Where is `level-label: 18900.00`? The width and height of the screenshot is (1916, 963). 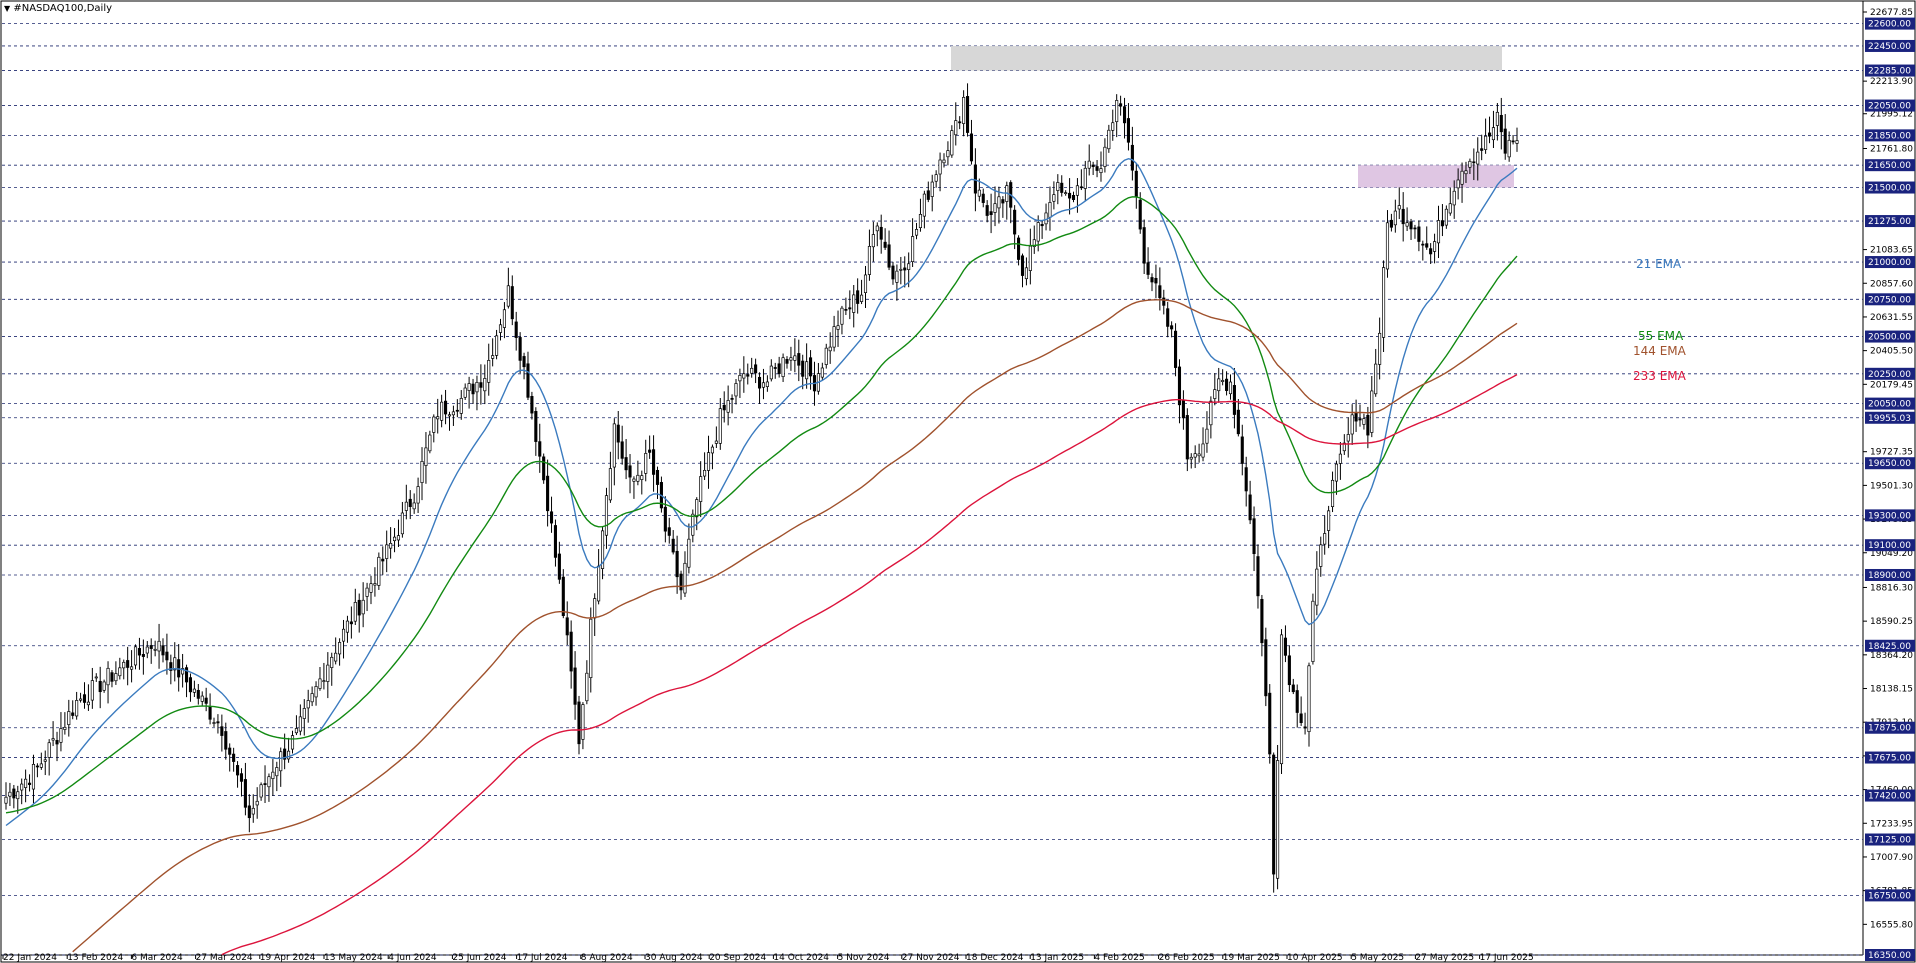 level-label: 18900.00 is located at coordinates (1889, 576).